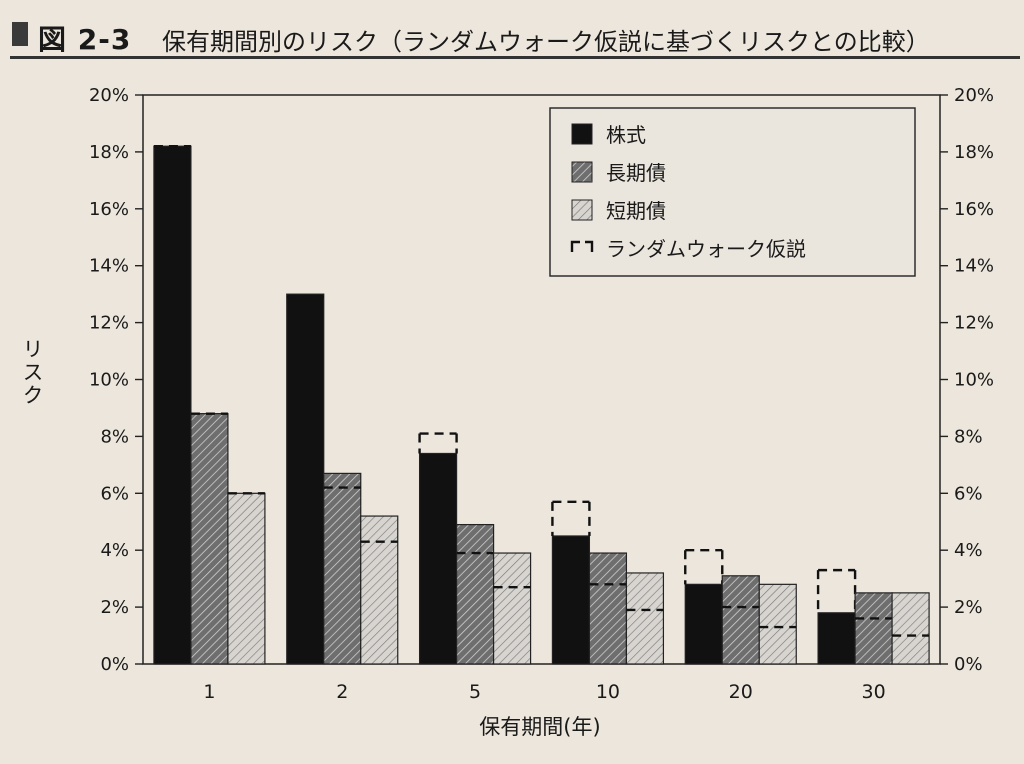 Image resolution: width=1024 pixels, height=764 pixels. What do you see at coordinates (114, 607) in the screenshot?
I see `y-tick-label-left: 2%` at bounding box center [114, 607].